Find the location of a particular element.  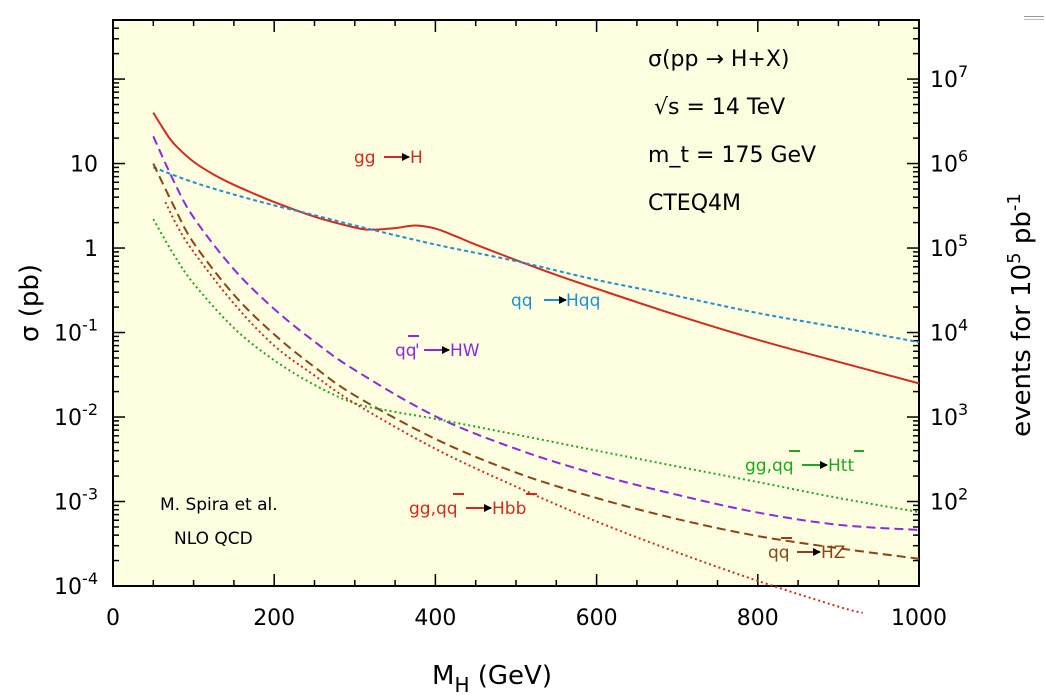

label-qq-hqq: qq Hqq is located at coordinates (555, 301).